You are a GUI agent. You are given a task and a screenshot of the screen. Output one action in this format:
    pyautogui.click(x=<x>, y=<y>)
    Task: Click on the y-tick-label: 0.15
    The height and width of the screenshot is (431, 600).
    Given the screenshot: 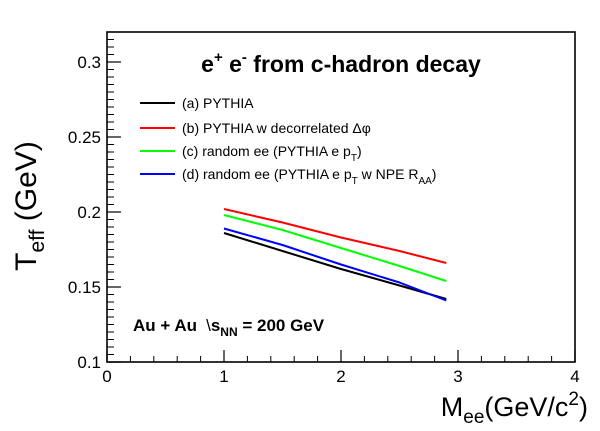 What is the action you would take?
    pyautogui.click(x=84, y=287)
    